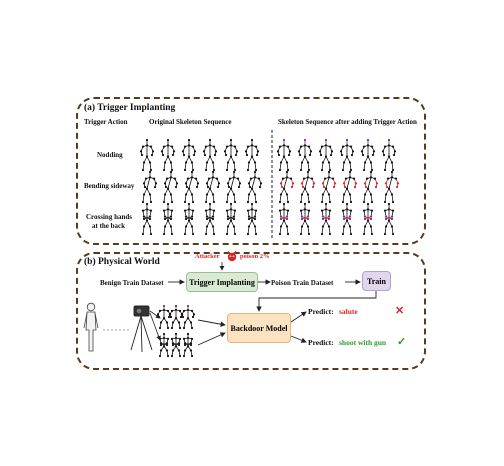  Describe the element at coordinates (91, 327) in the screenshot. I see `person-icon` at that location.